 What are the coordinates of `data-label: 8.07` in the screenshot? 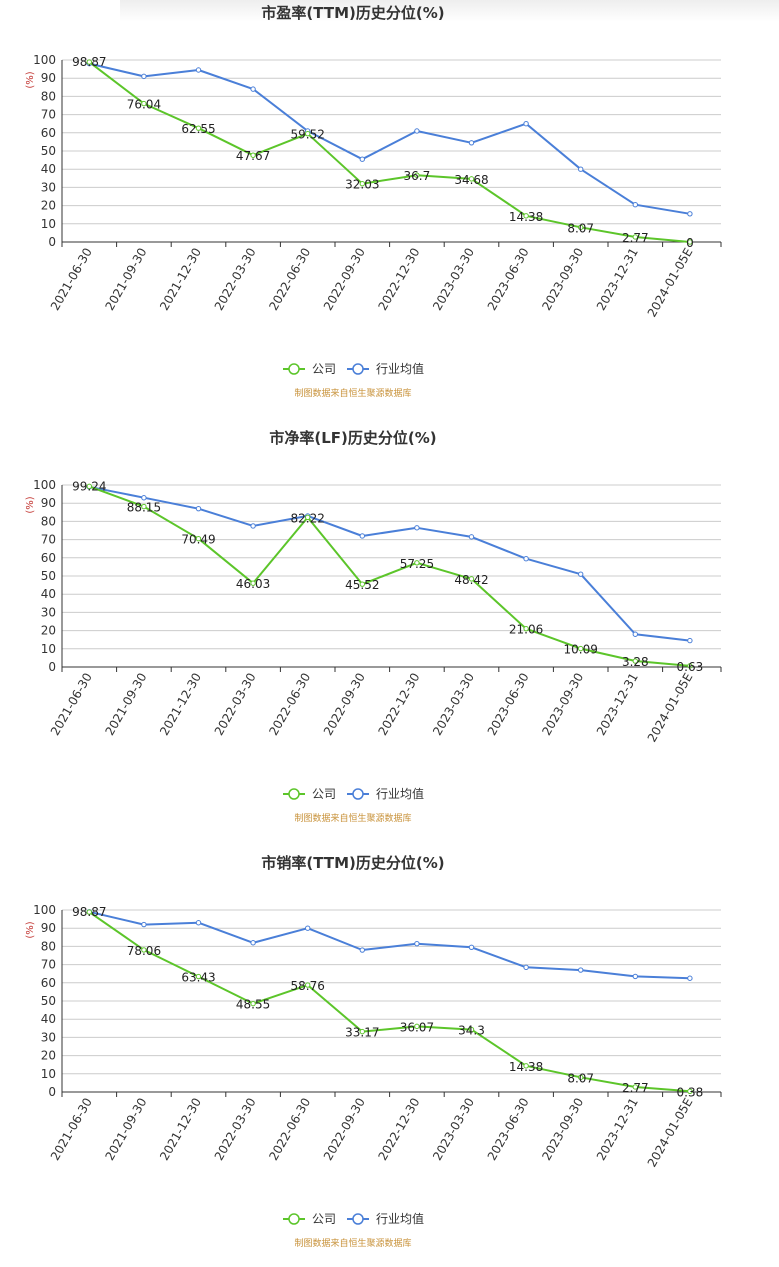 It's located at (580, 1078).